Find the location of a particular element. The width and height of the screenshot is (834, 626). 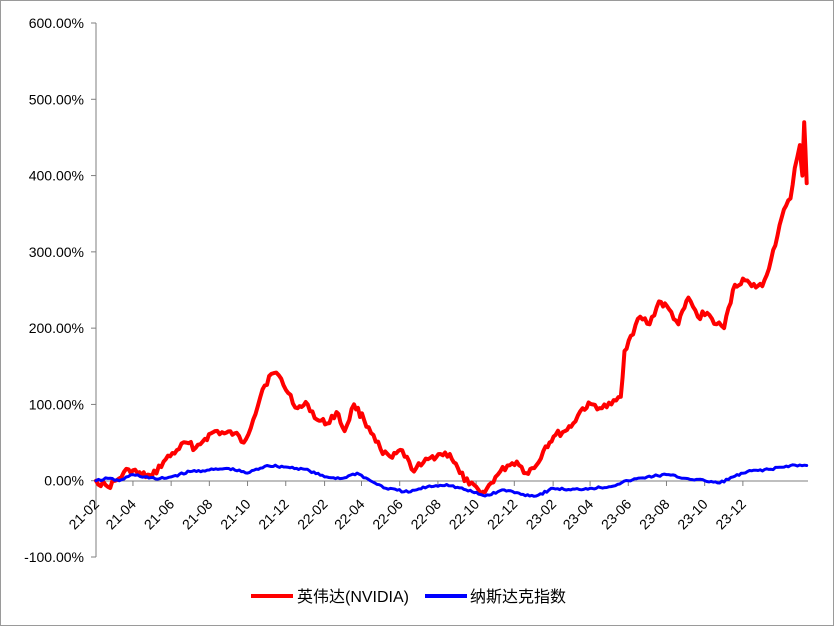

y-tick-label: 300.00% is located at coordinates (56, 252).